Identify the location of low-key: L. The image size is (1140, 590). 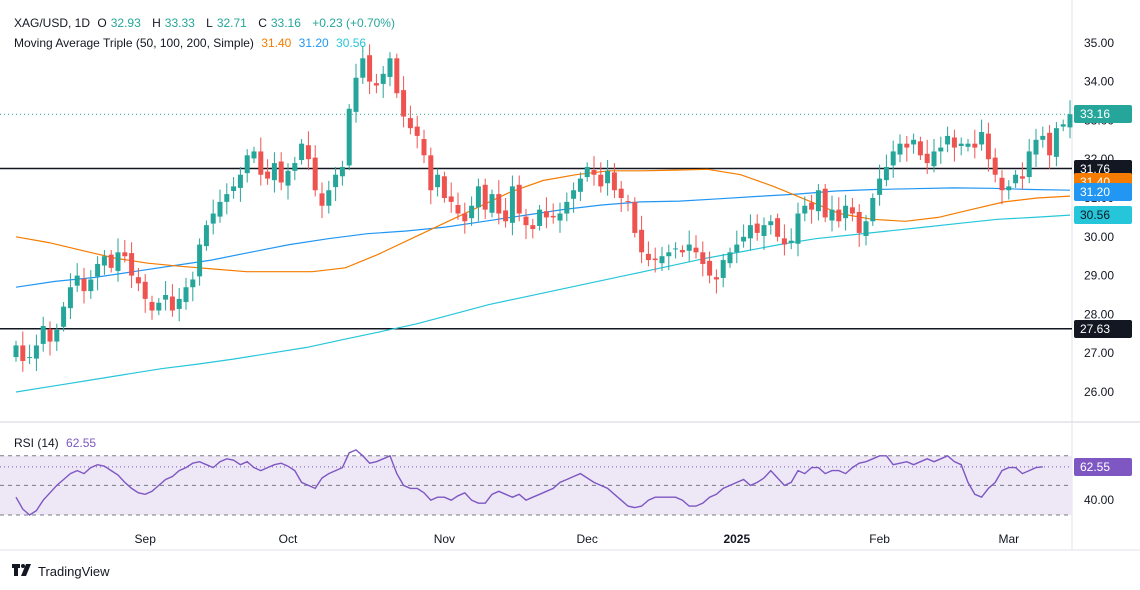
(209, 23).